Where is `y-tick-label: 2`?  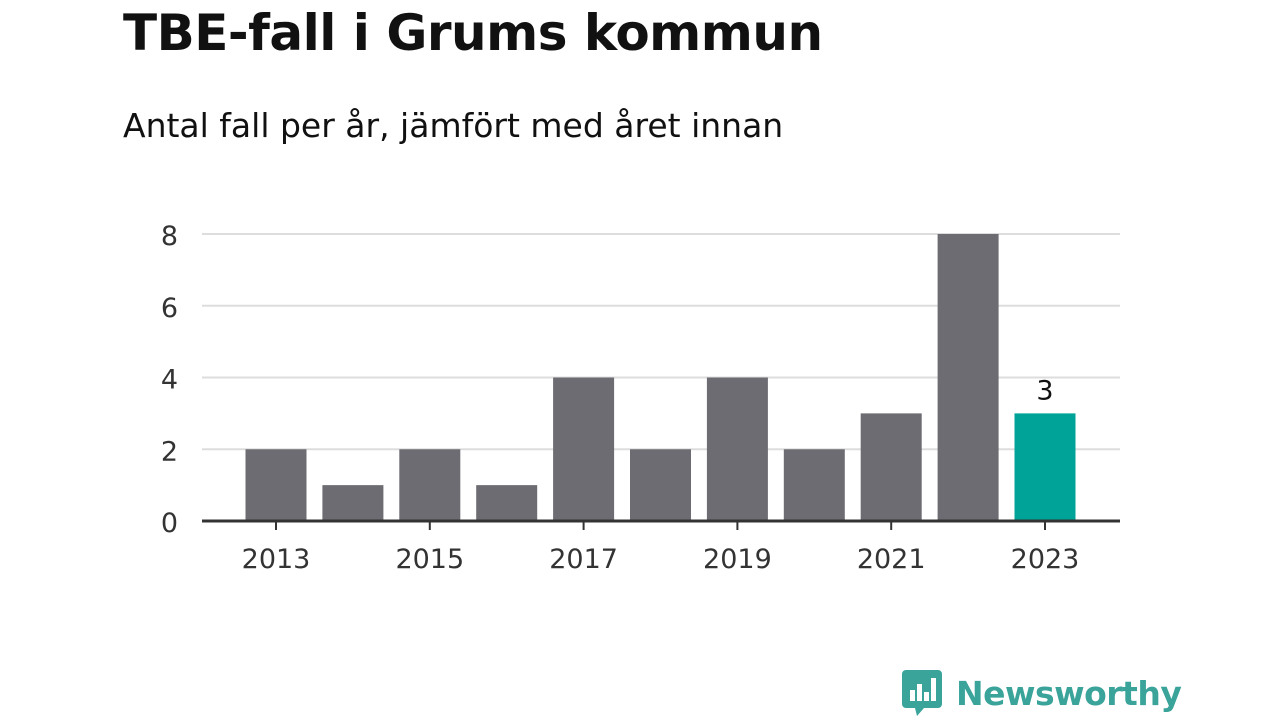
y-tick-label: 2 is located at coordinates (169, 451).